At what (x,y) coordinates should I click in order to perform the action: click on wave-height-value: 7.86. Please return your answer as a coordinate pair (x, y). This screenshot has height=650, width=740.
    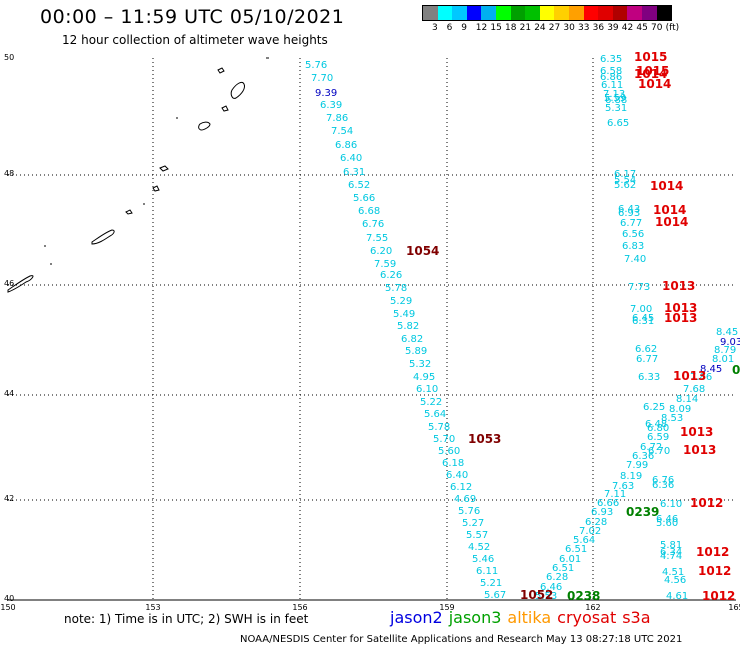
    Looking at the image, I should click on (701, 377).